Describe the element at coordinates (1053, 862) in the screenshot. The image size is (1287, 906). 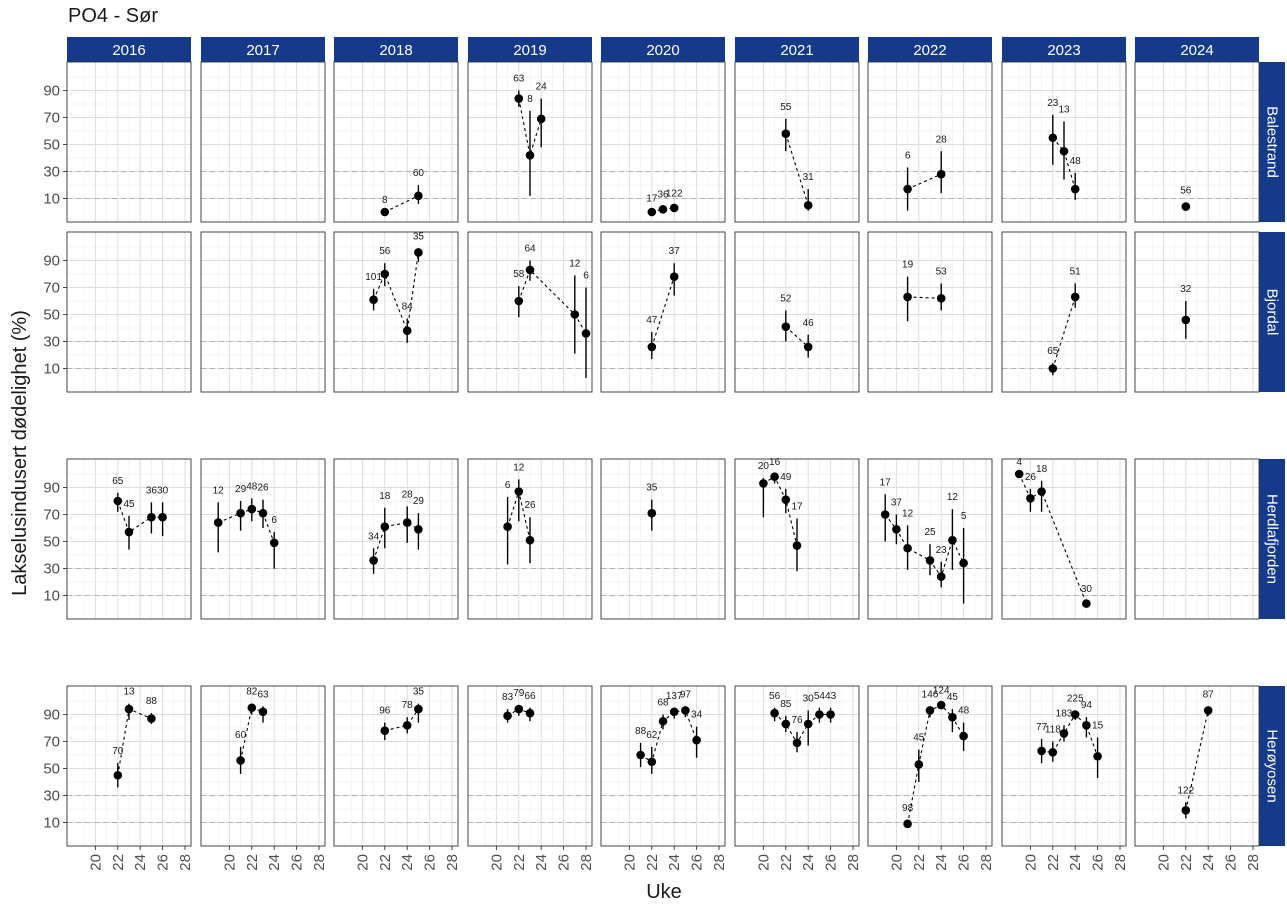
I see `x-tick-label: 22` at that location.